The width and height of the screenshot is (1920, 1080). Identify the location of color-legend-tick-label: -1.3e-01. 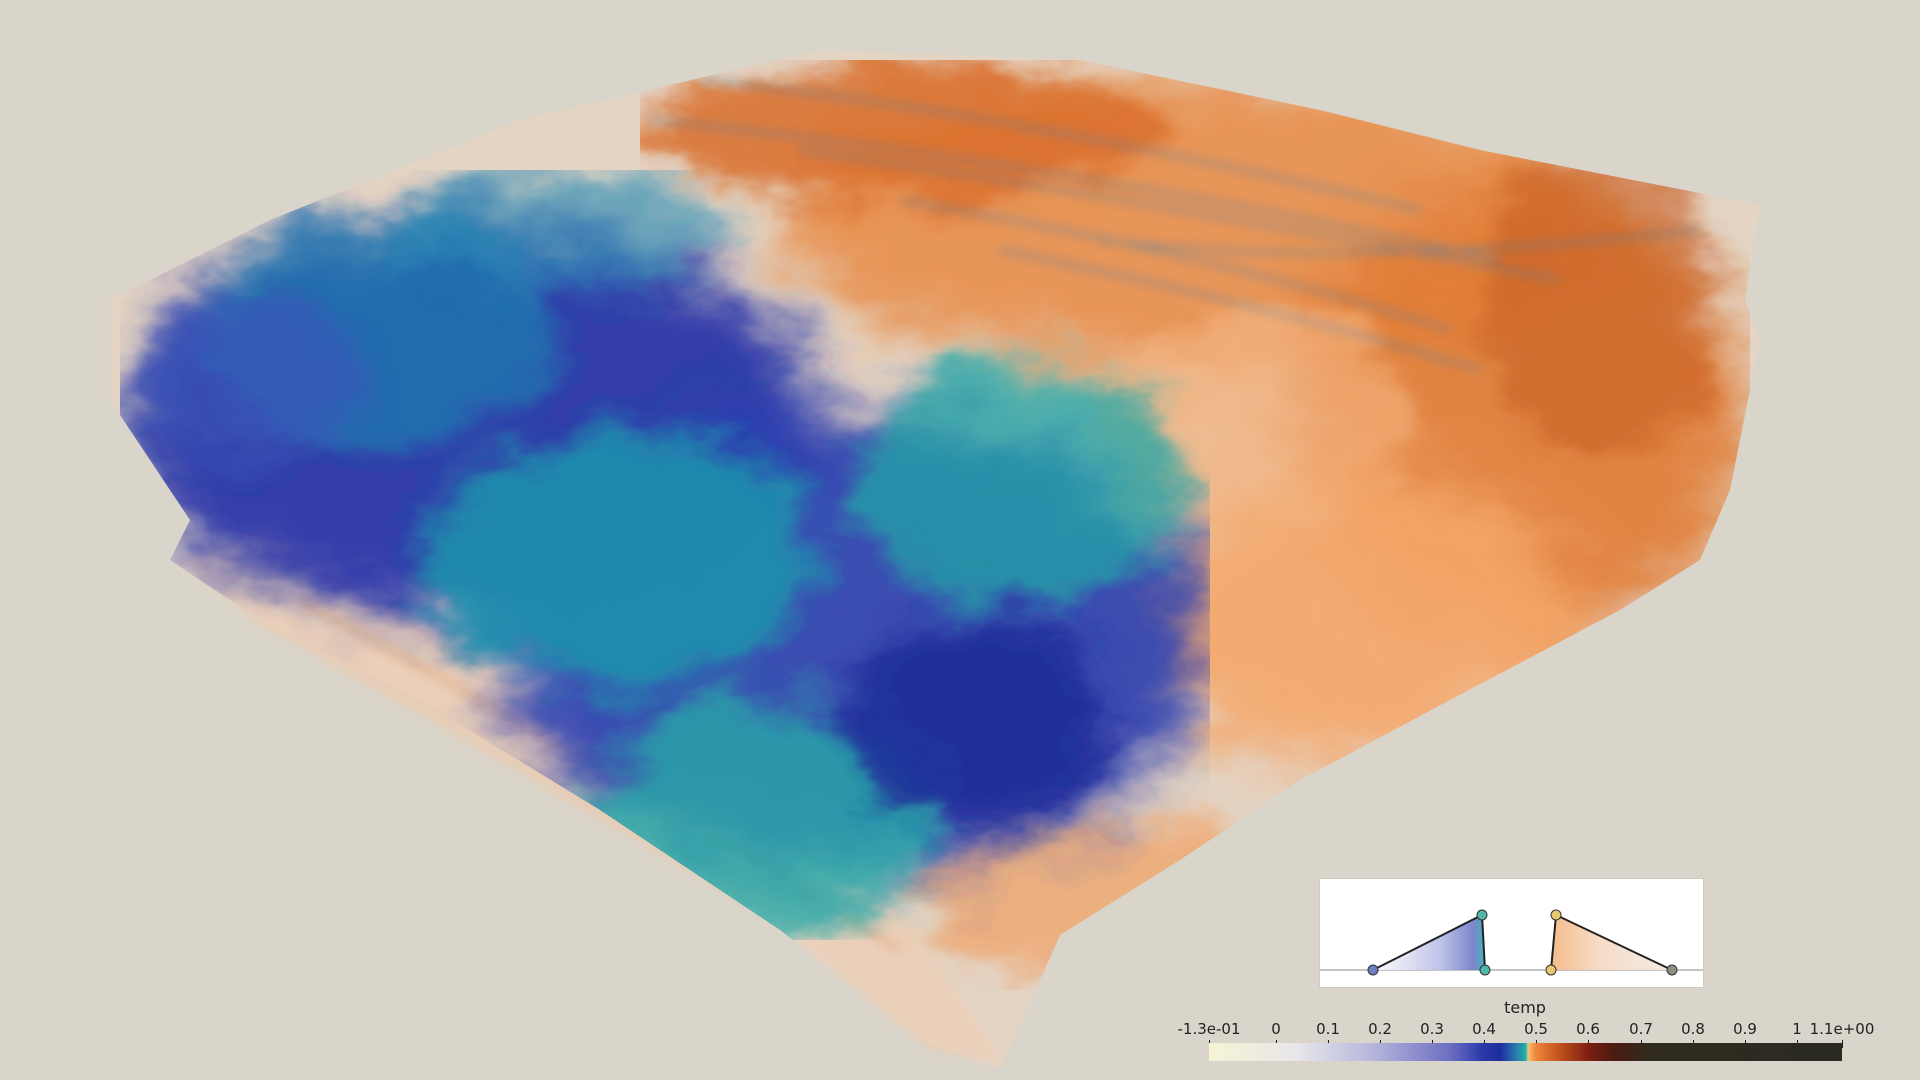
(1209, 1029).